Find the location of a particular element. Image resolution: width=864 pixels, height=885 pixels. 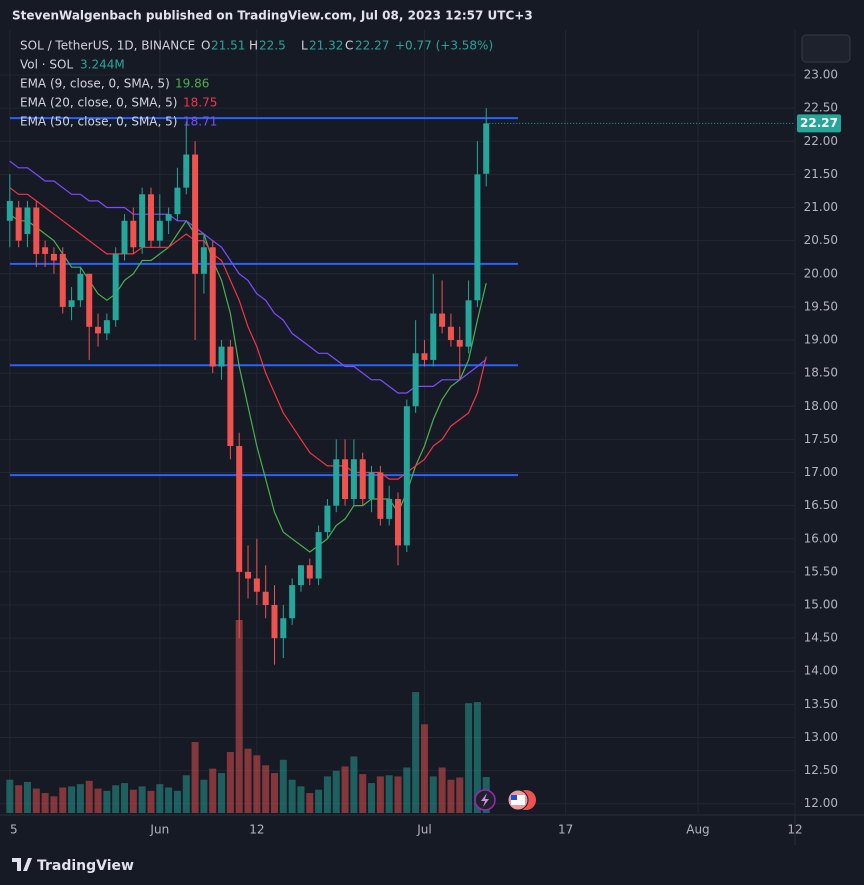

settings-button is located at coordinates (826, 48).